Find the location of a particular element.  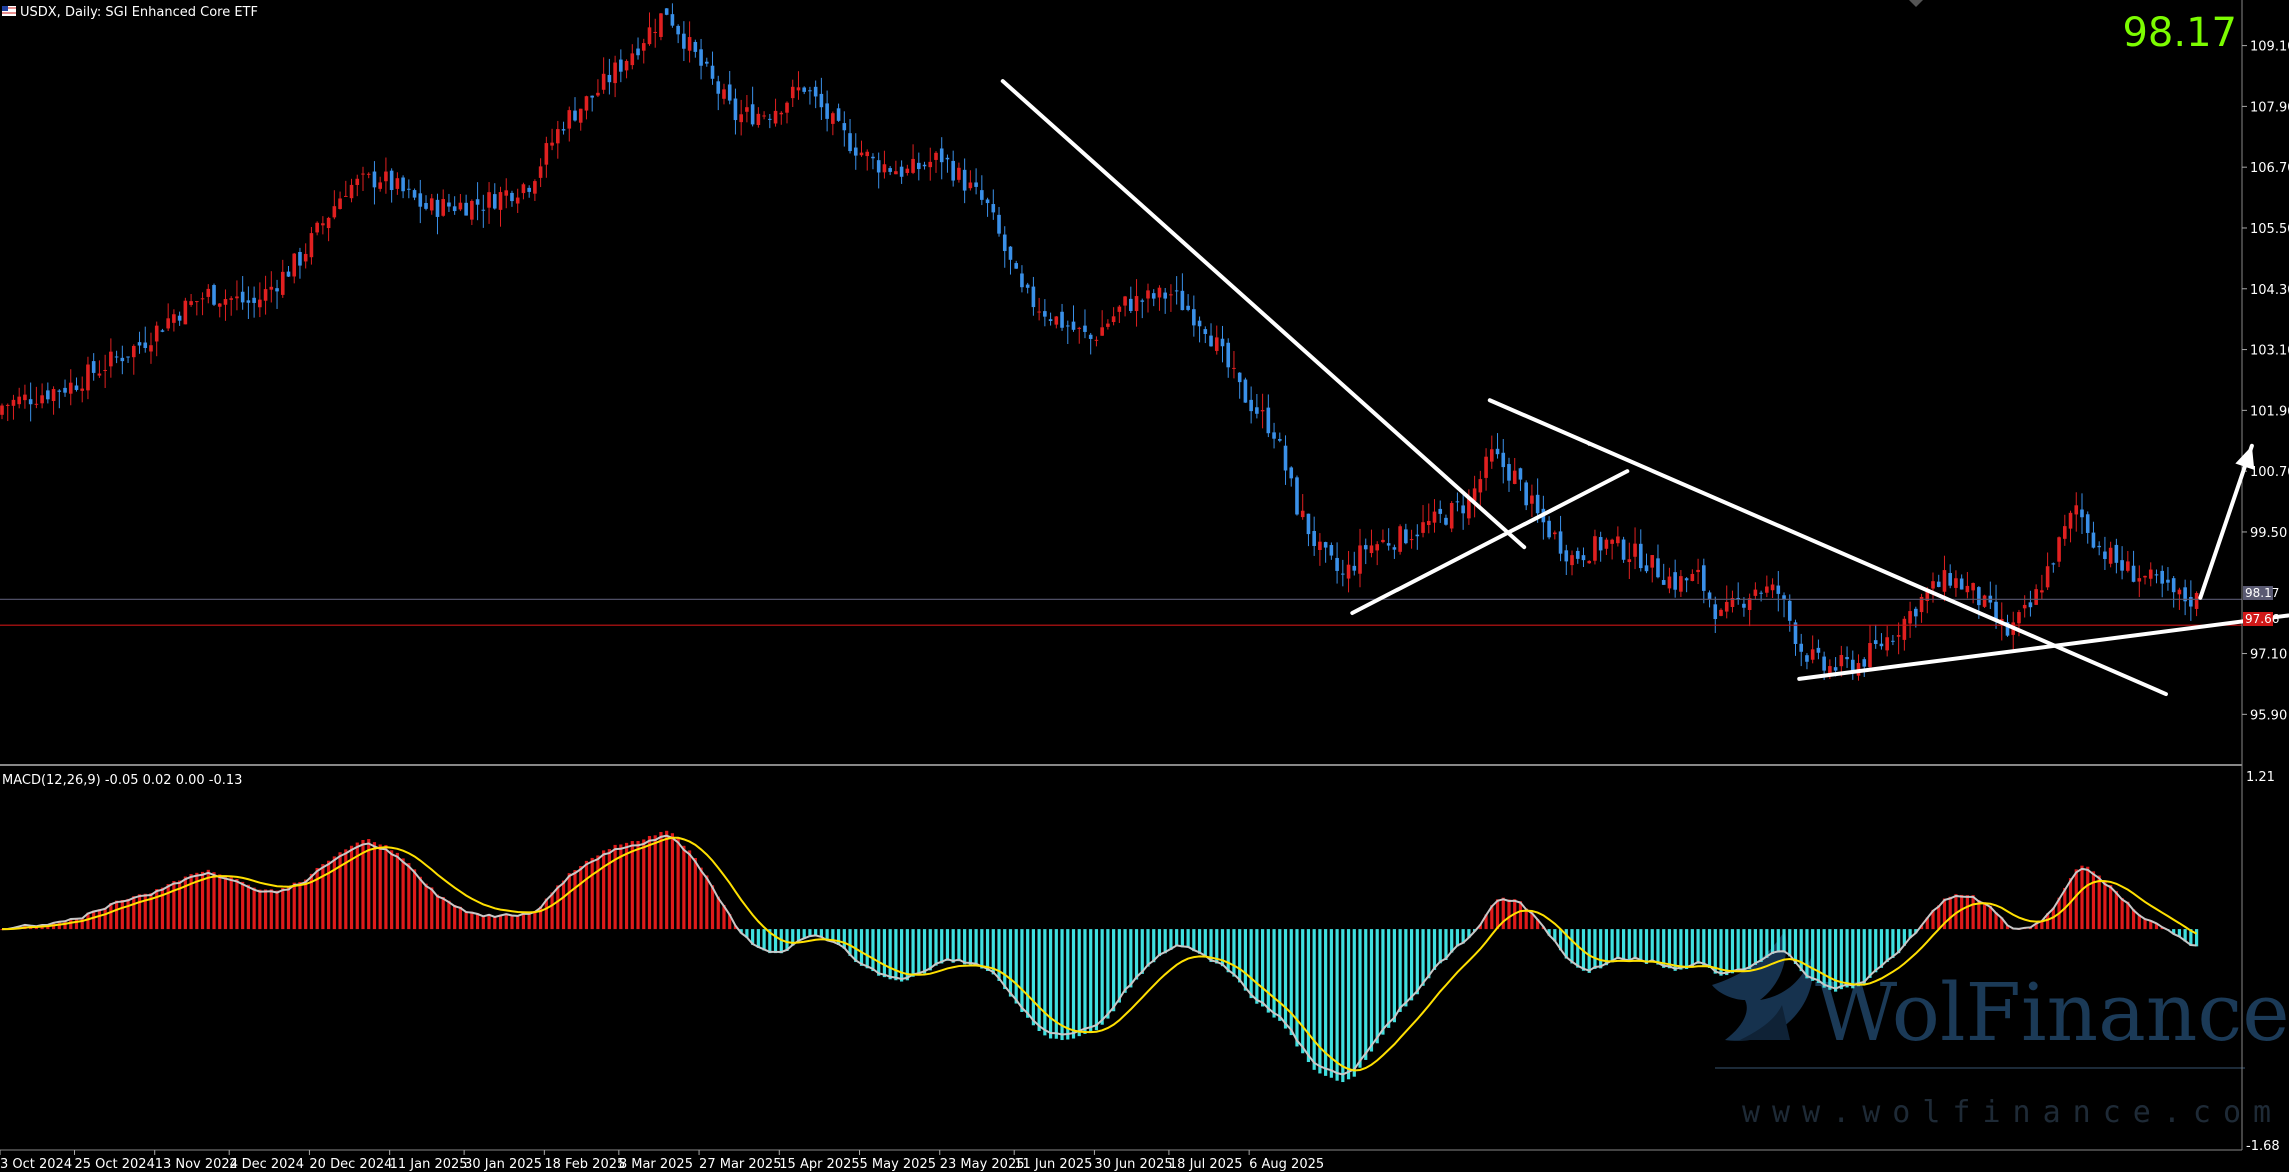

price-tick-label: 103.10 is located at coordinates (2269, 351).